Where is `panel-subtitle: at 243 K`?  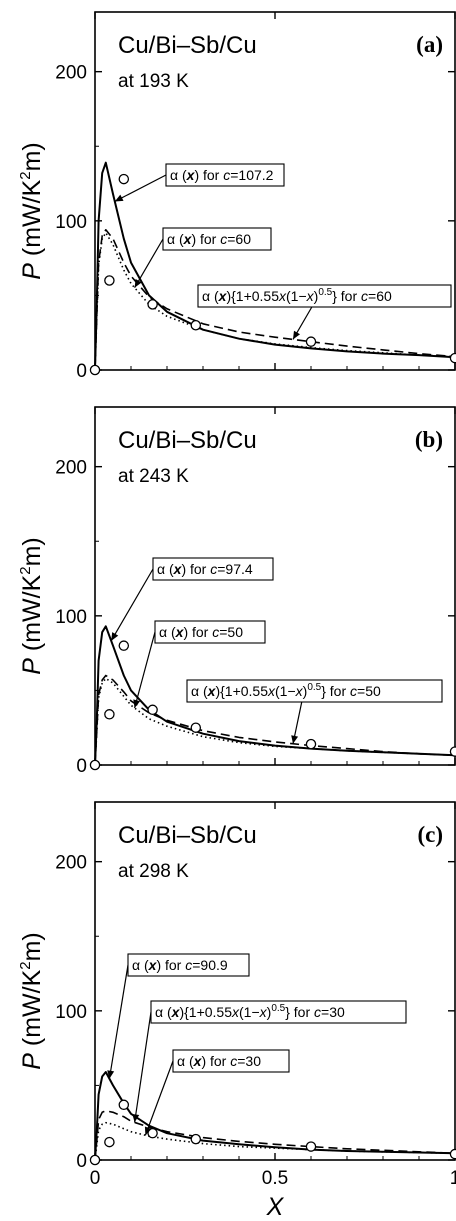
panel-subtitle: at 243 K is located at coordinates (153, 476).